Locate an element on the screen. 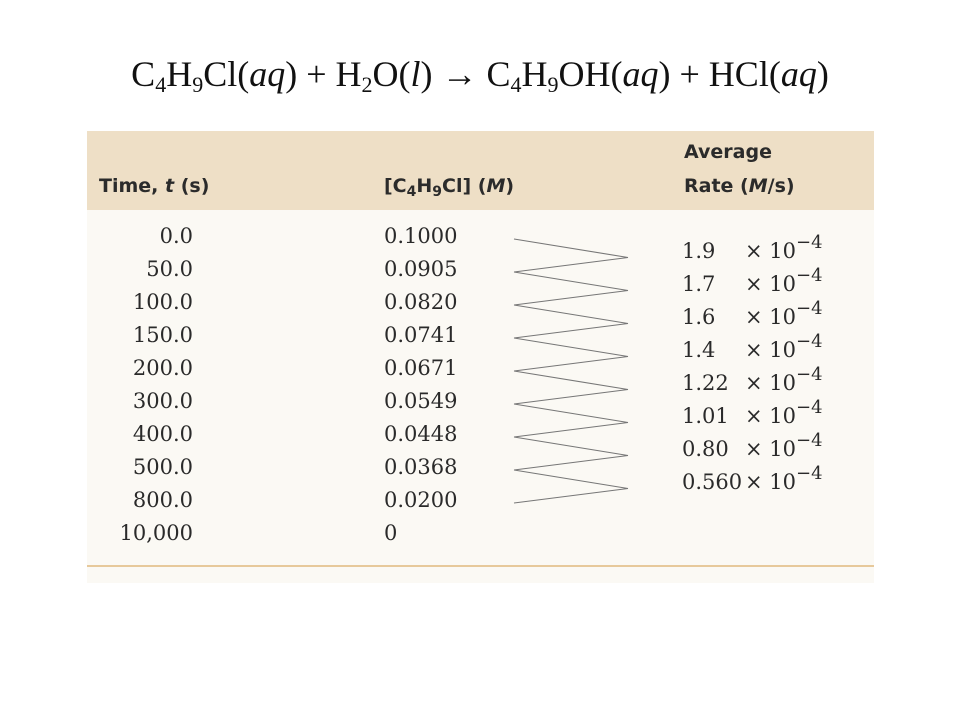 The height and width of the screenshot is (720, 960). table-bottom-rule is located at coordinates (480, 566).